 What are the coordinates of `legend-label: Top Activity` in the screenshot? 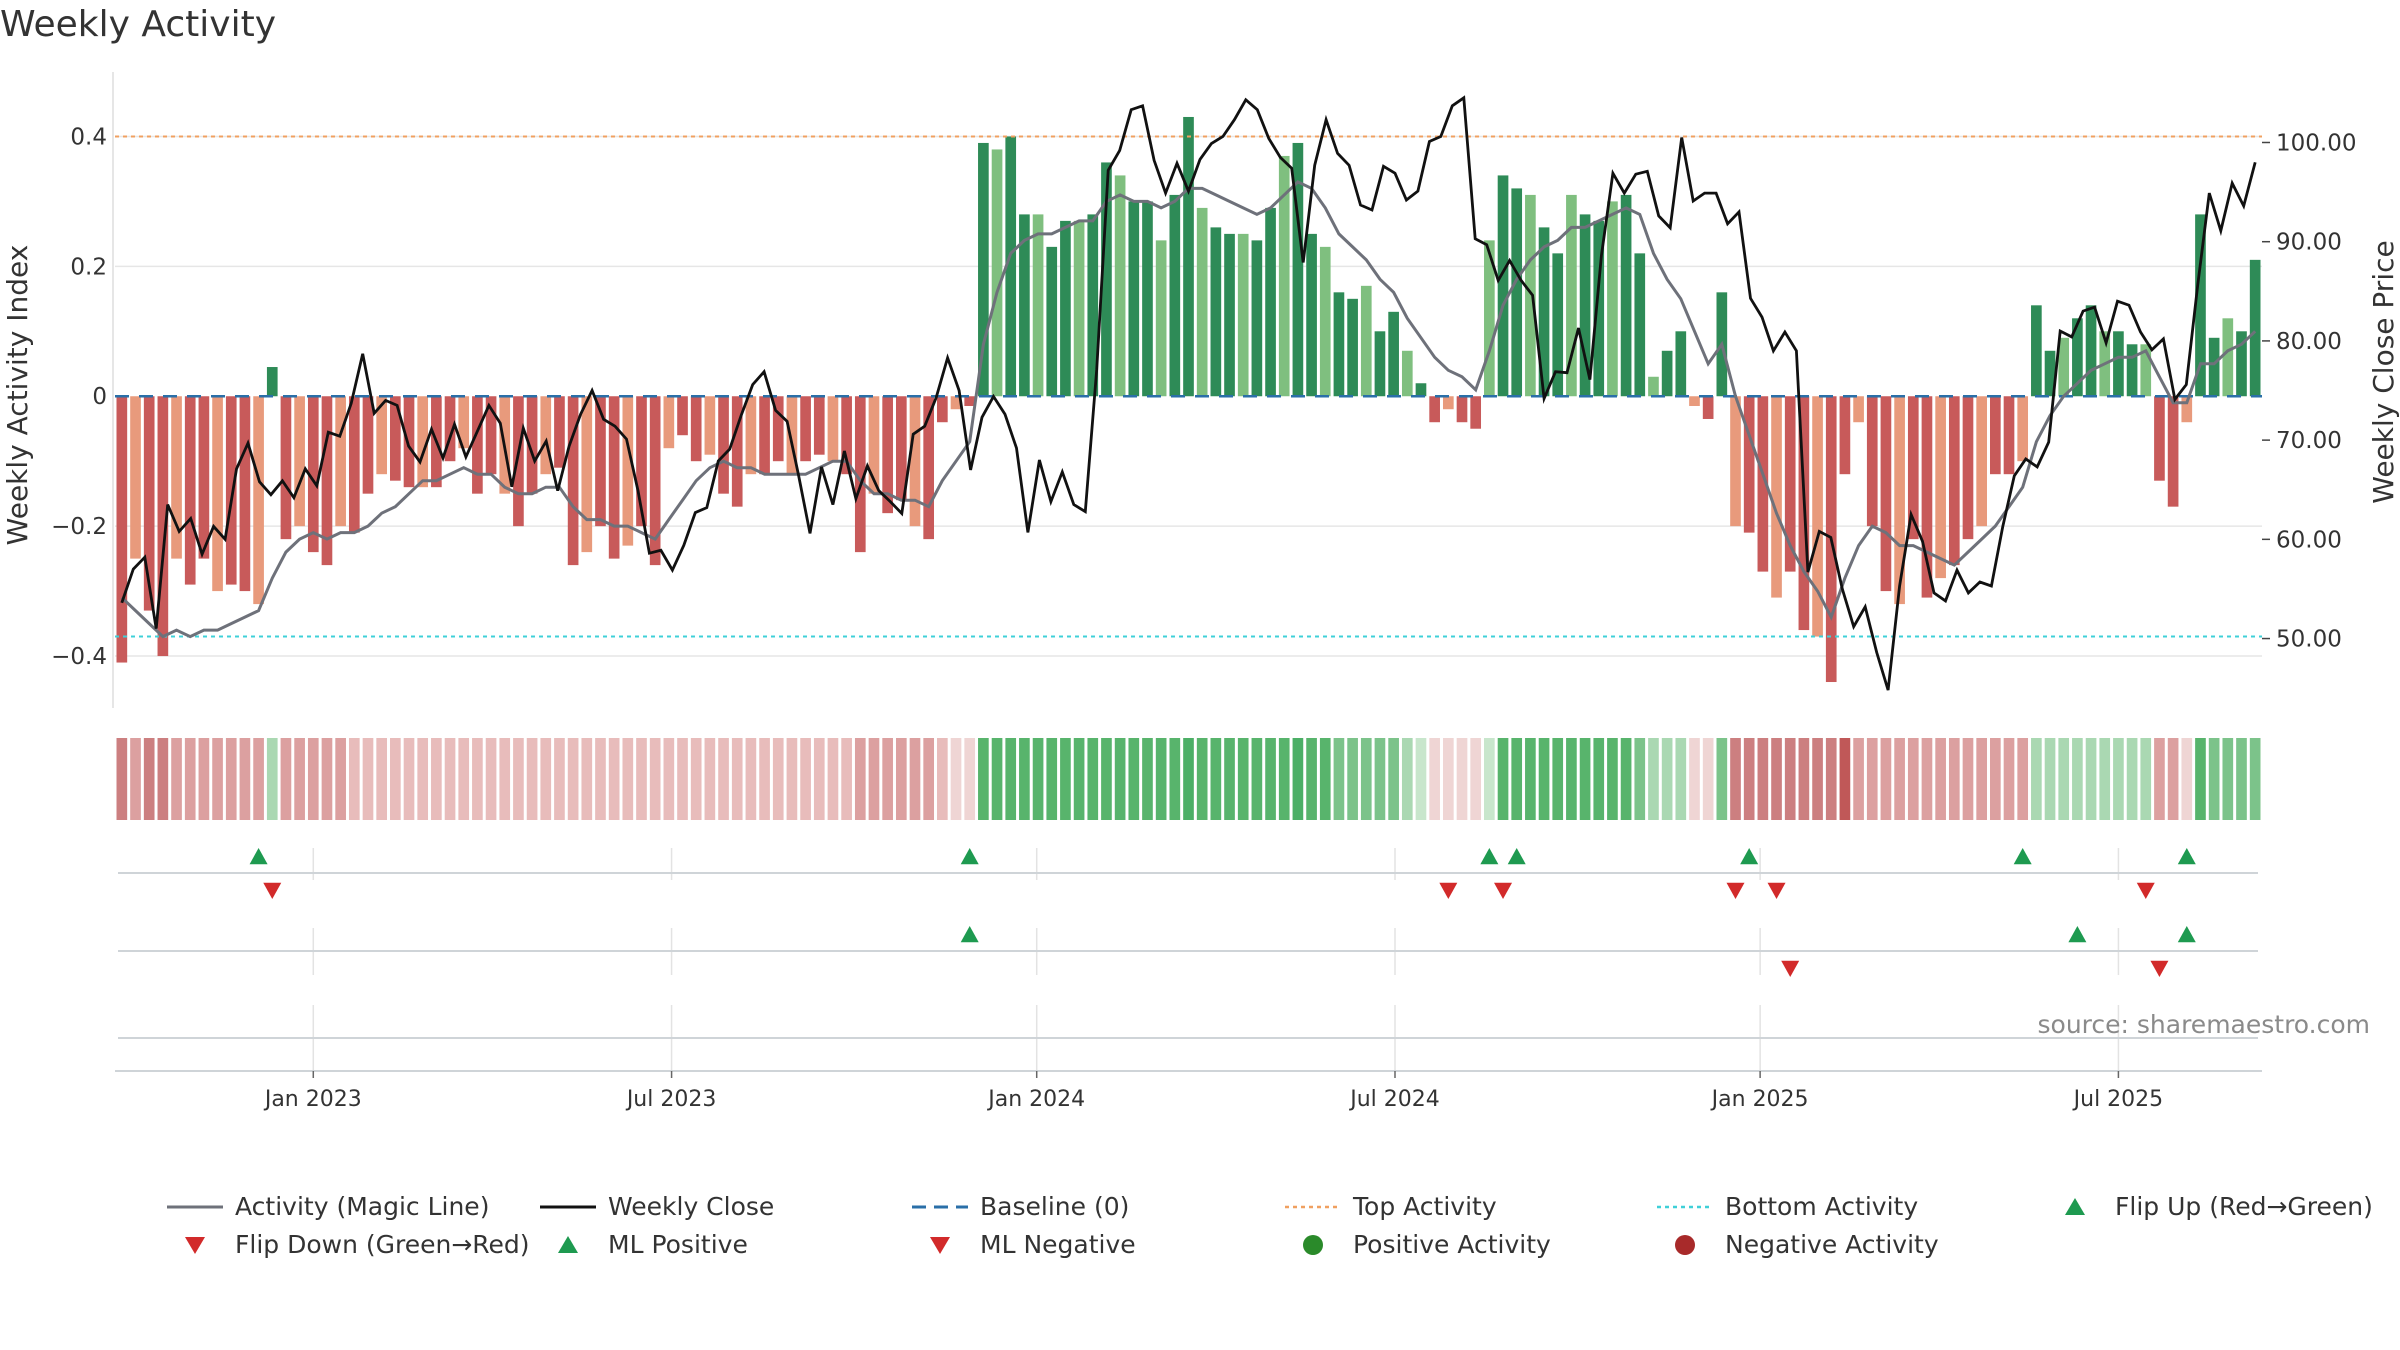 It's located at (1425, 1206).